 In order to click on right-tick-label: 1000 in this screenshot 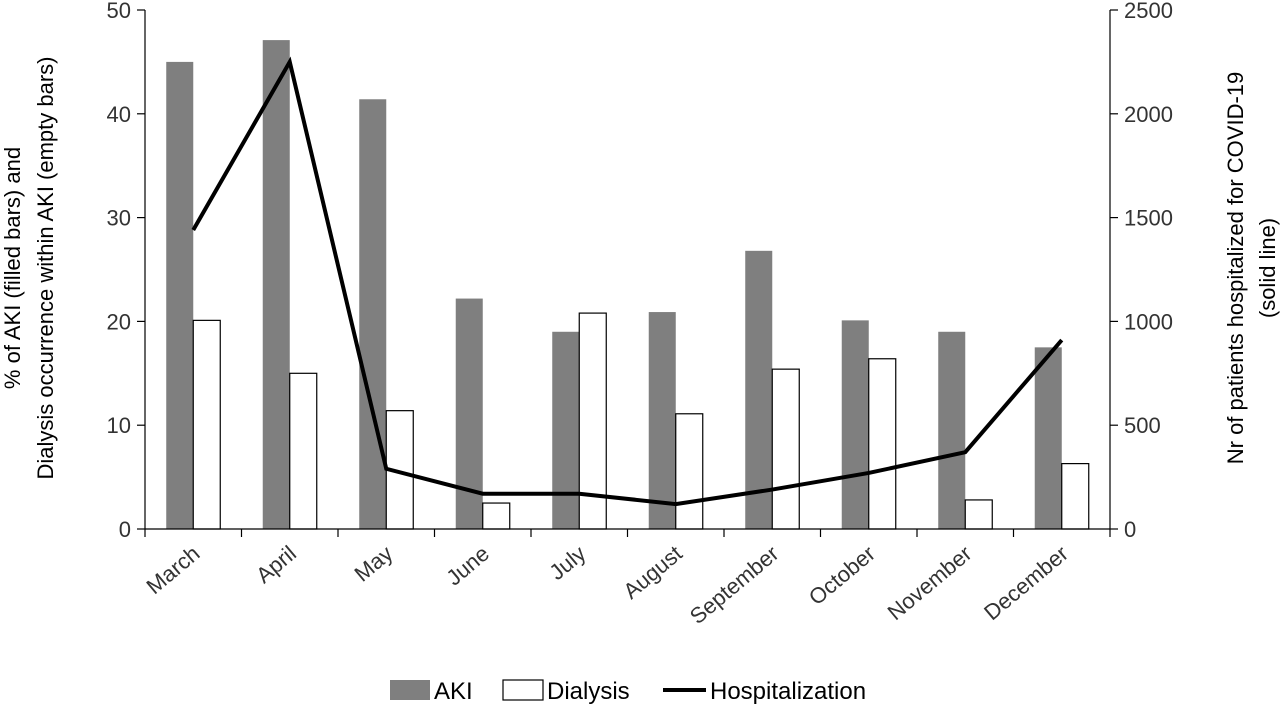, I will do `click(1148, 321)`.